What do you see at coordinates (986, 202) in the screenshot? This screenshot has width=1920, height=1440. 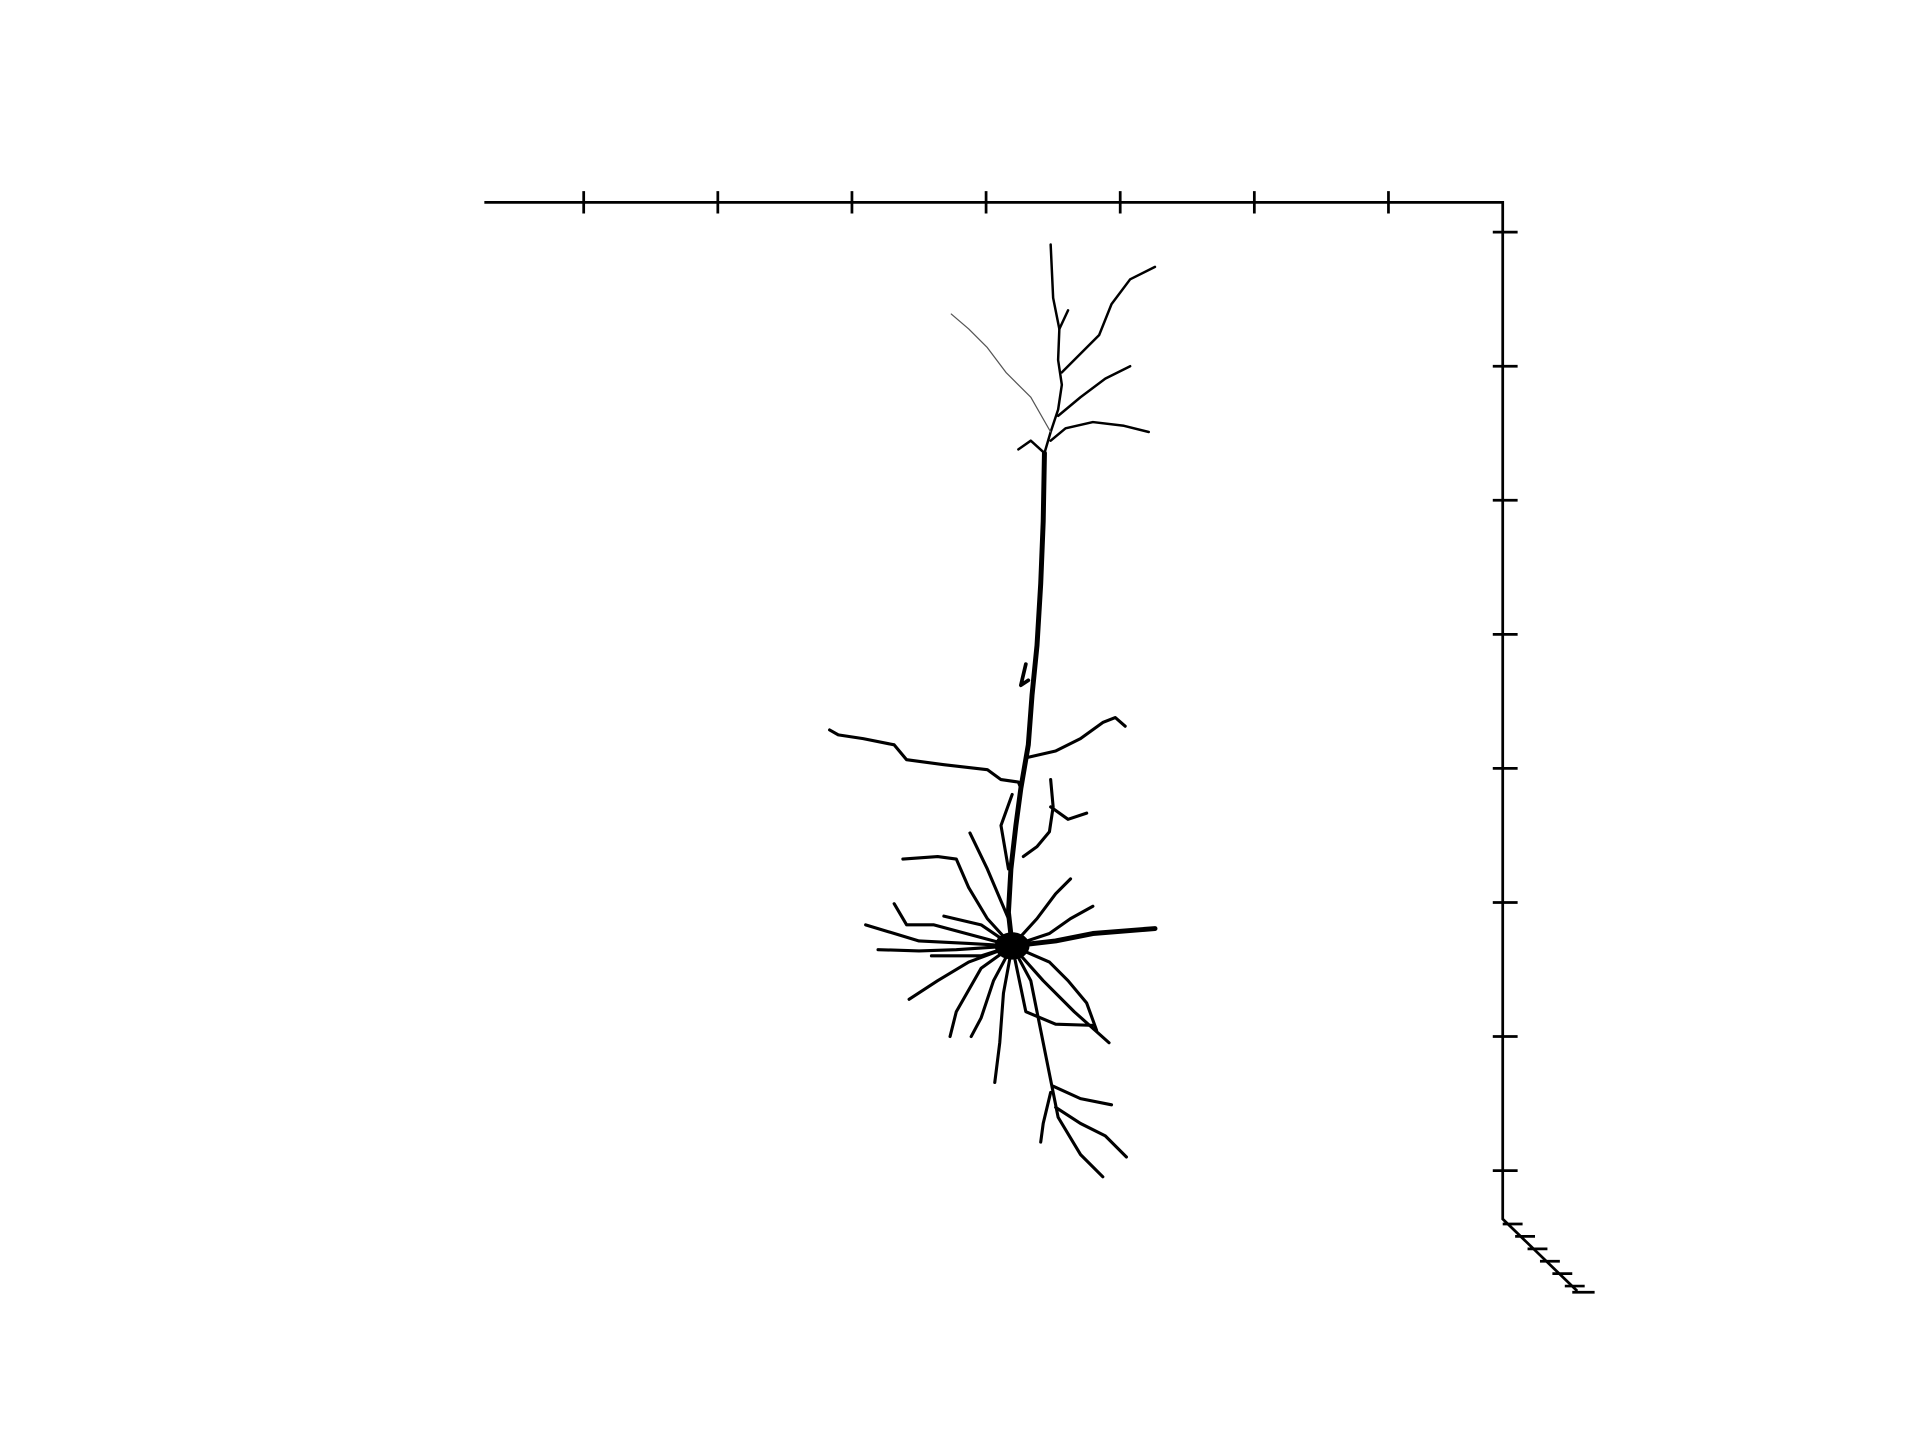 I see `x-ticks` at bounding box center [986, 202].